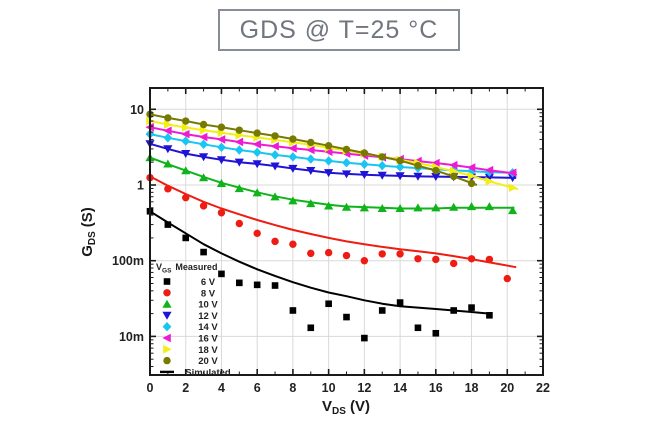 The width and height of the screenshot is (646, 427). I want to click on x-tick-label: 22, so click(543, 388).